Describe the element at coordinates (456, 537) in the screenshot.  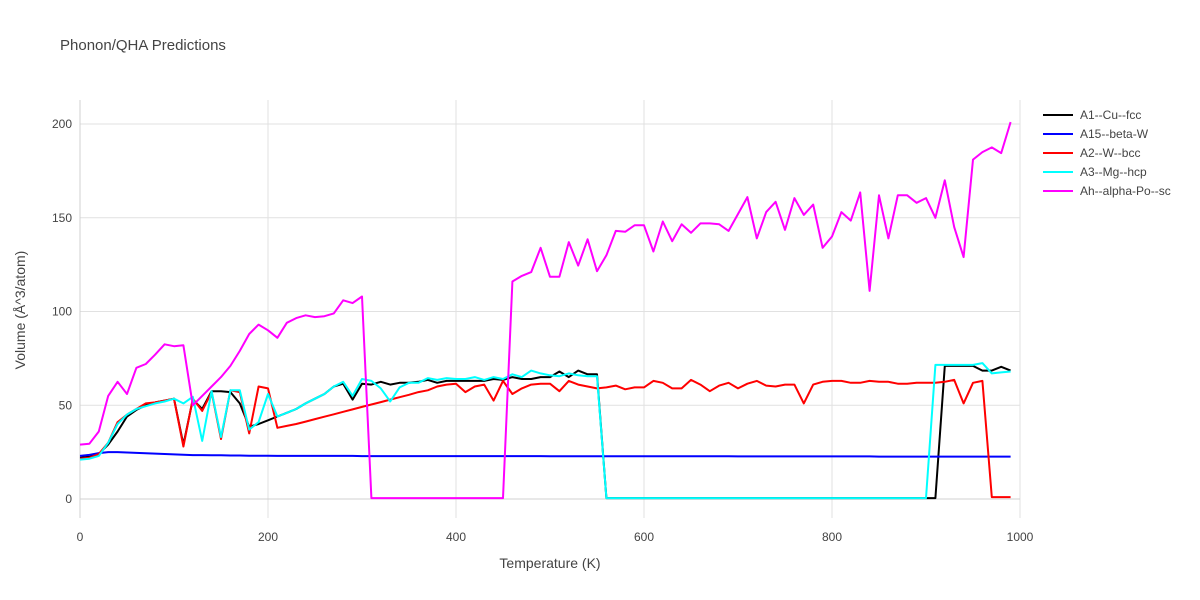
I see `x-tick-label: 400` at that location.